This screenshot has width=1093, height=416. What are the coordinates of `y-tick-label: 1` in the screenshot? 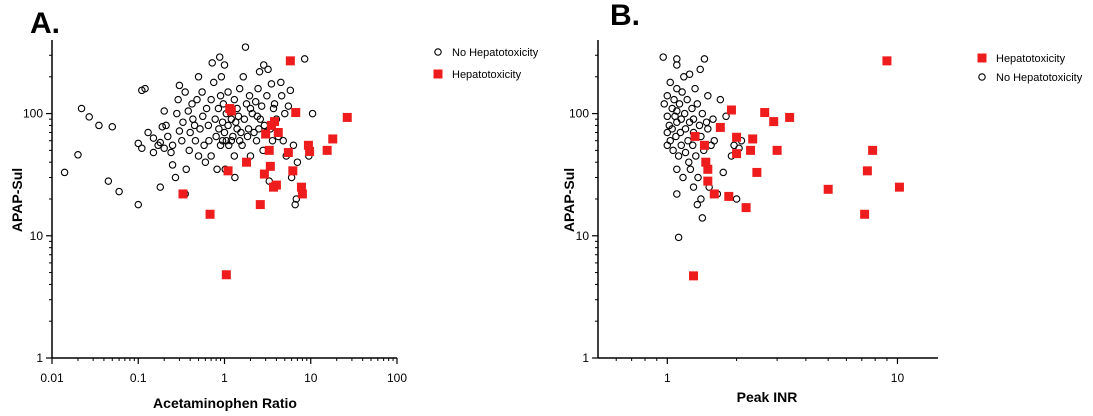 It's located at (585, 358).